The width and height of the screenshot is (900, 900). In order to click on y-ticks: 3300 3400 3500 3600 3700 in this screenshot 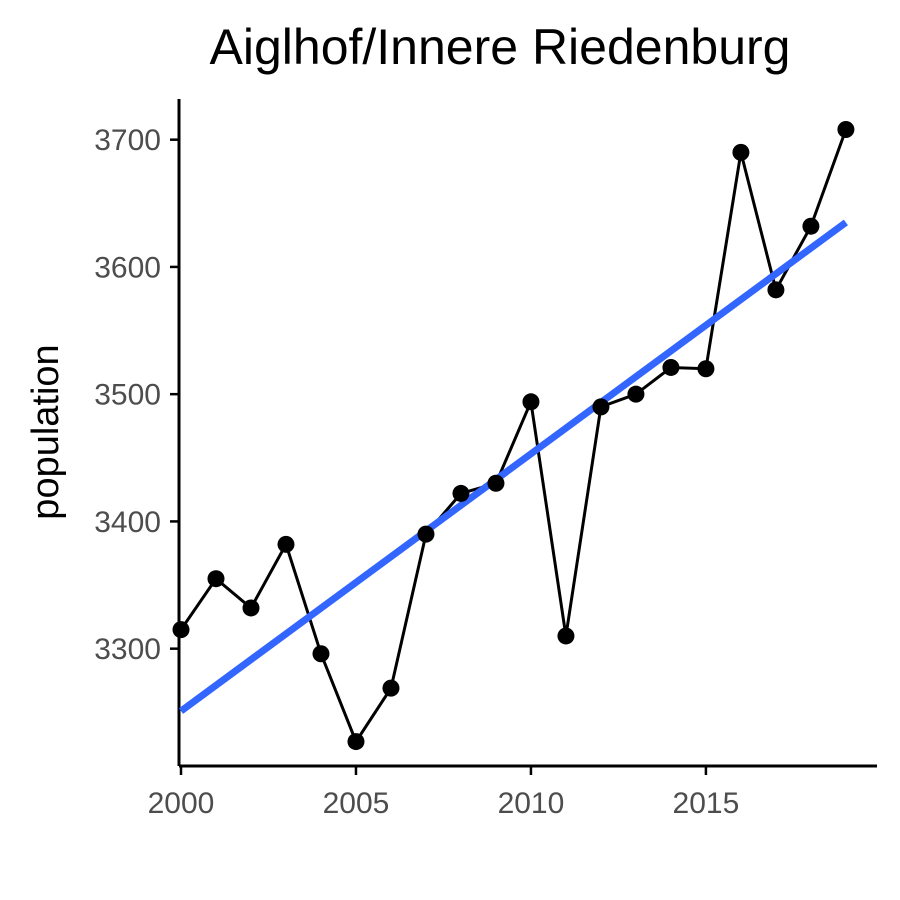, I will do `click(136, 395)`.